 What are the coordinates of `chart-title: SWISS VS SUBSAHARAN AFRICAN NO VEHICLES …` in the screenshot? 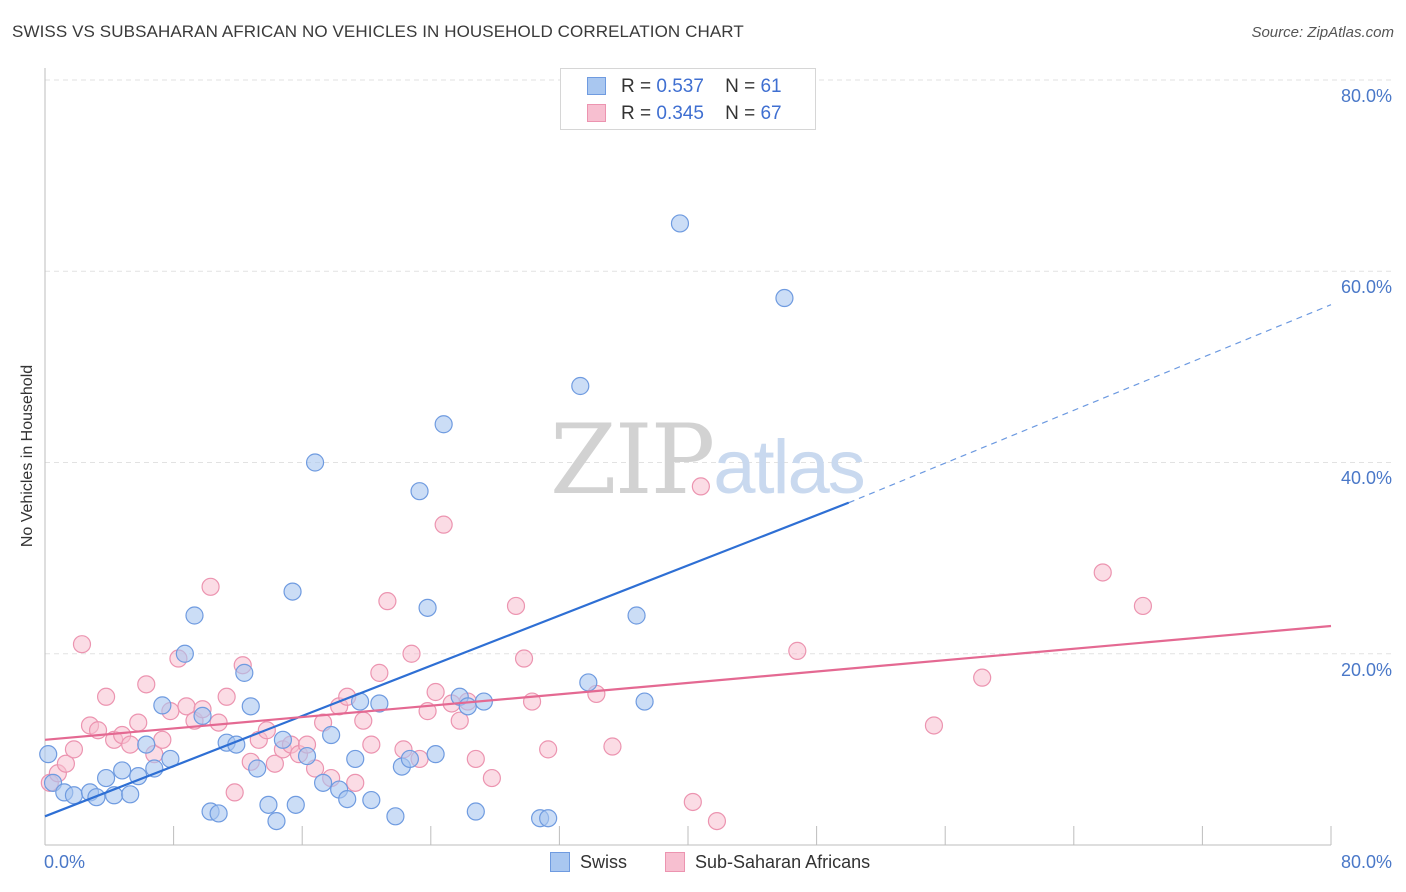 It's located at (378, 31).